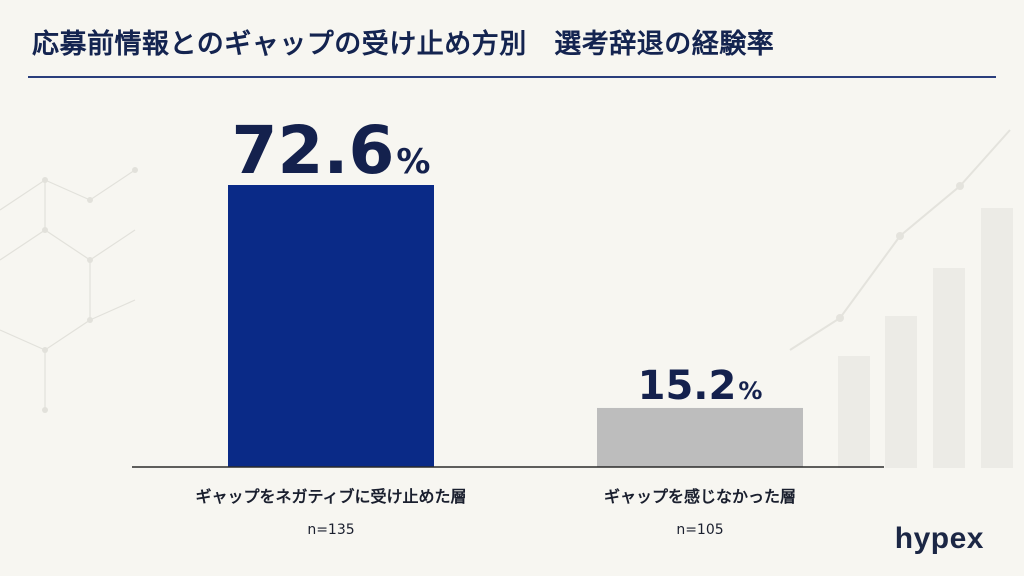  Describe the element at coordinates (512, 77) in the screenshot. I see `title-divider` at that location.